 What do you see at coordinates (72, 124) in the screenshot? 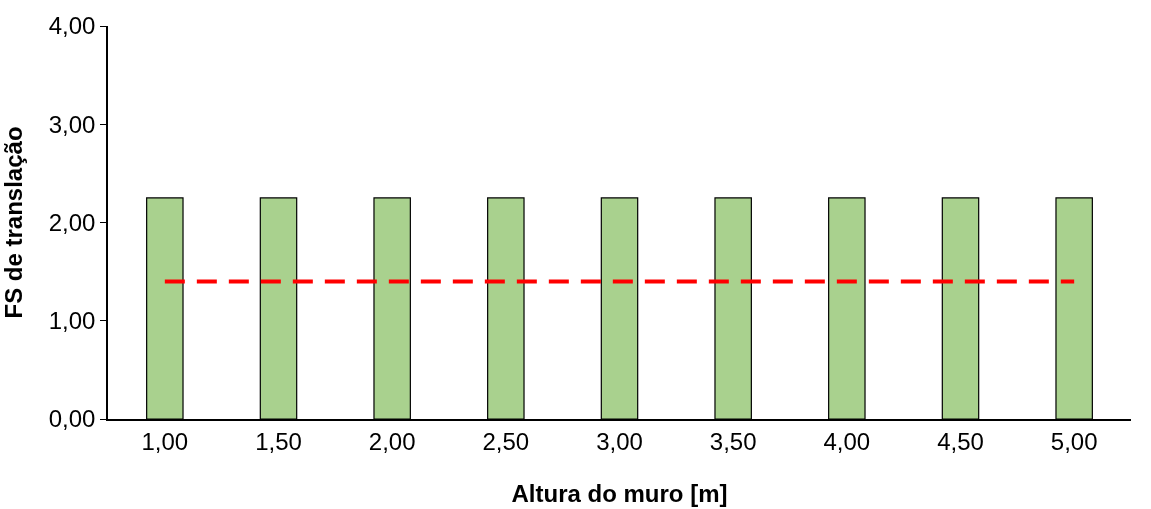
I see `y-tick-label: 3,00` at bounding box center [72, 124].